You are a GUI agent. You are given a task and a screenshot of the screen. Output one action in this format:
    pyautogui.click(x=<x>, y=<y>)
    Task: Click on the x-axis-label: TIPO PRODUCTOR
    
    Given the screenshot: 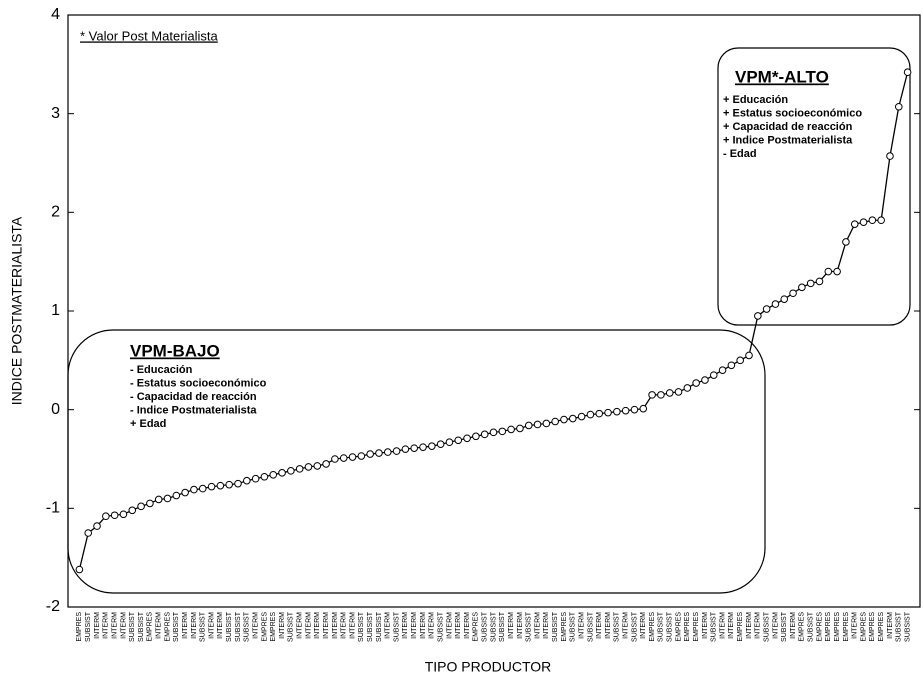 What is the action you would take?
    pyautogui.click(x=488, y=667)
    